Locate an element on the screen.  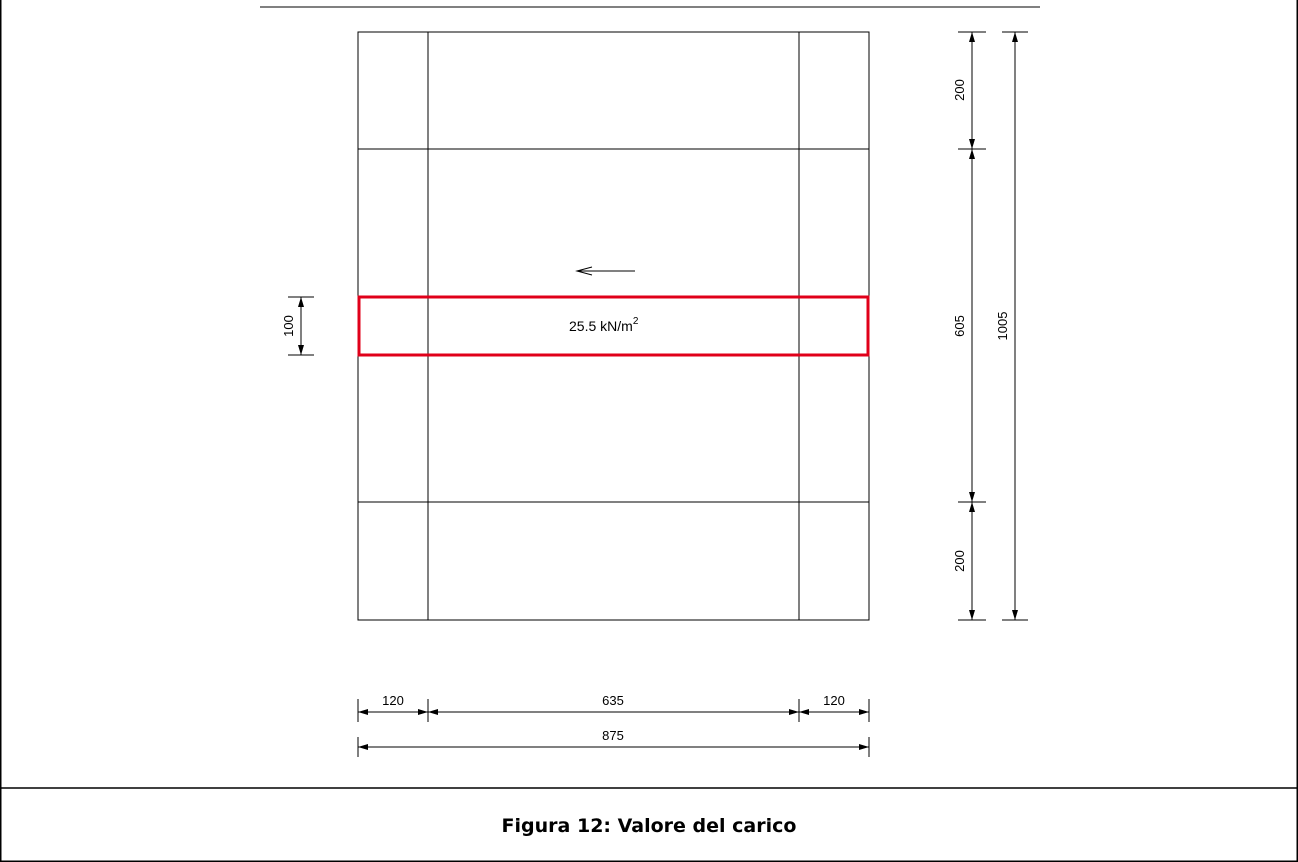
direction-arrow-icon is located at coordinates (605, 271).